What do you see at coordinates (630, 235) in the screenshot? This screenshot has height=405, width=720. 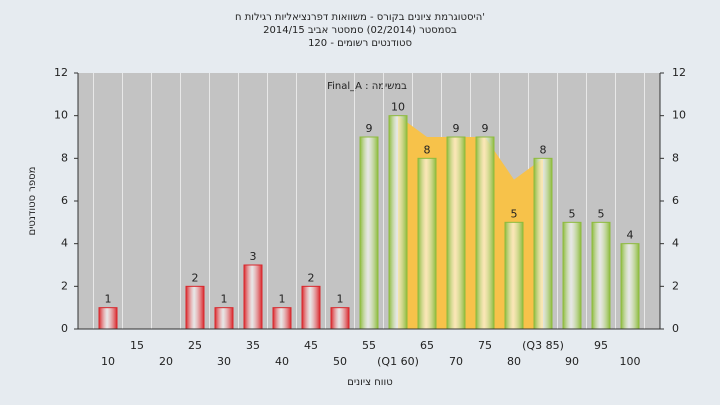 I see `value-label: 4` at bounding box center [630, 235].